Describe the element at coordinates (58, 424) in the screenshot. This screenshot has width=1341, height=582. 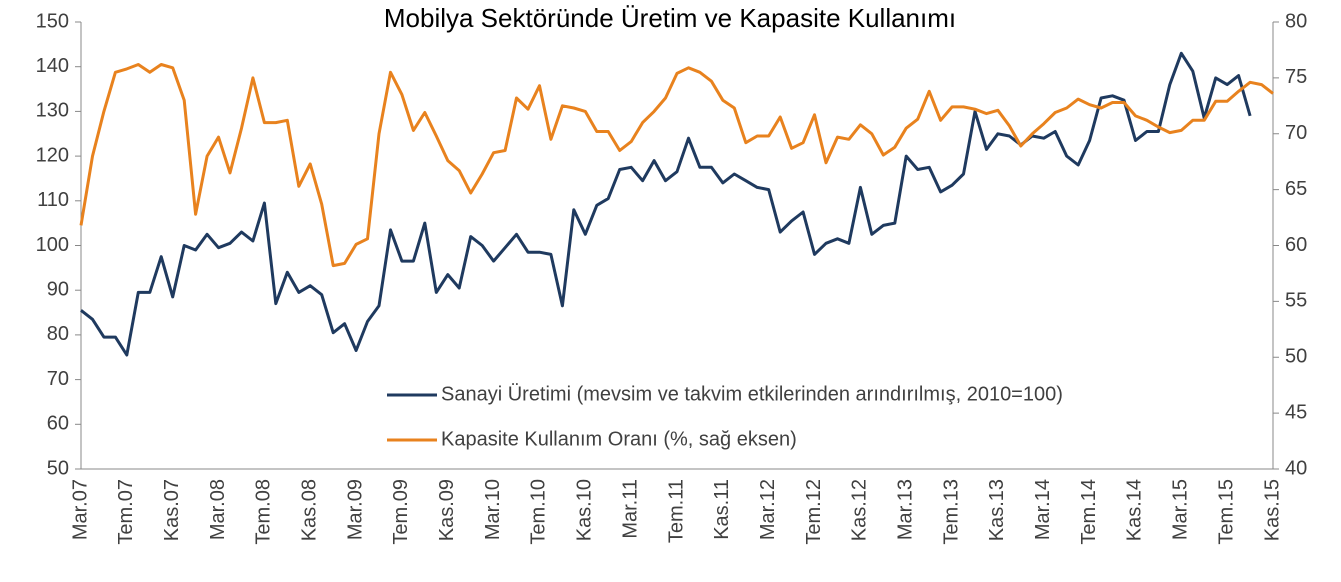
I see `y-tick-label: 60` at that location.